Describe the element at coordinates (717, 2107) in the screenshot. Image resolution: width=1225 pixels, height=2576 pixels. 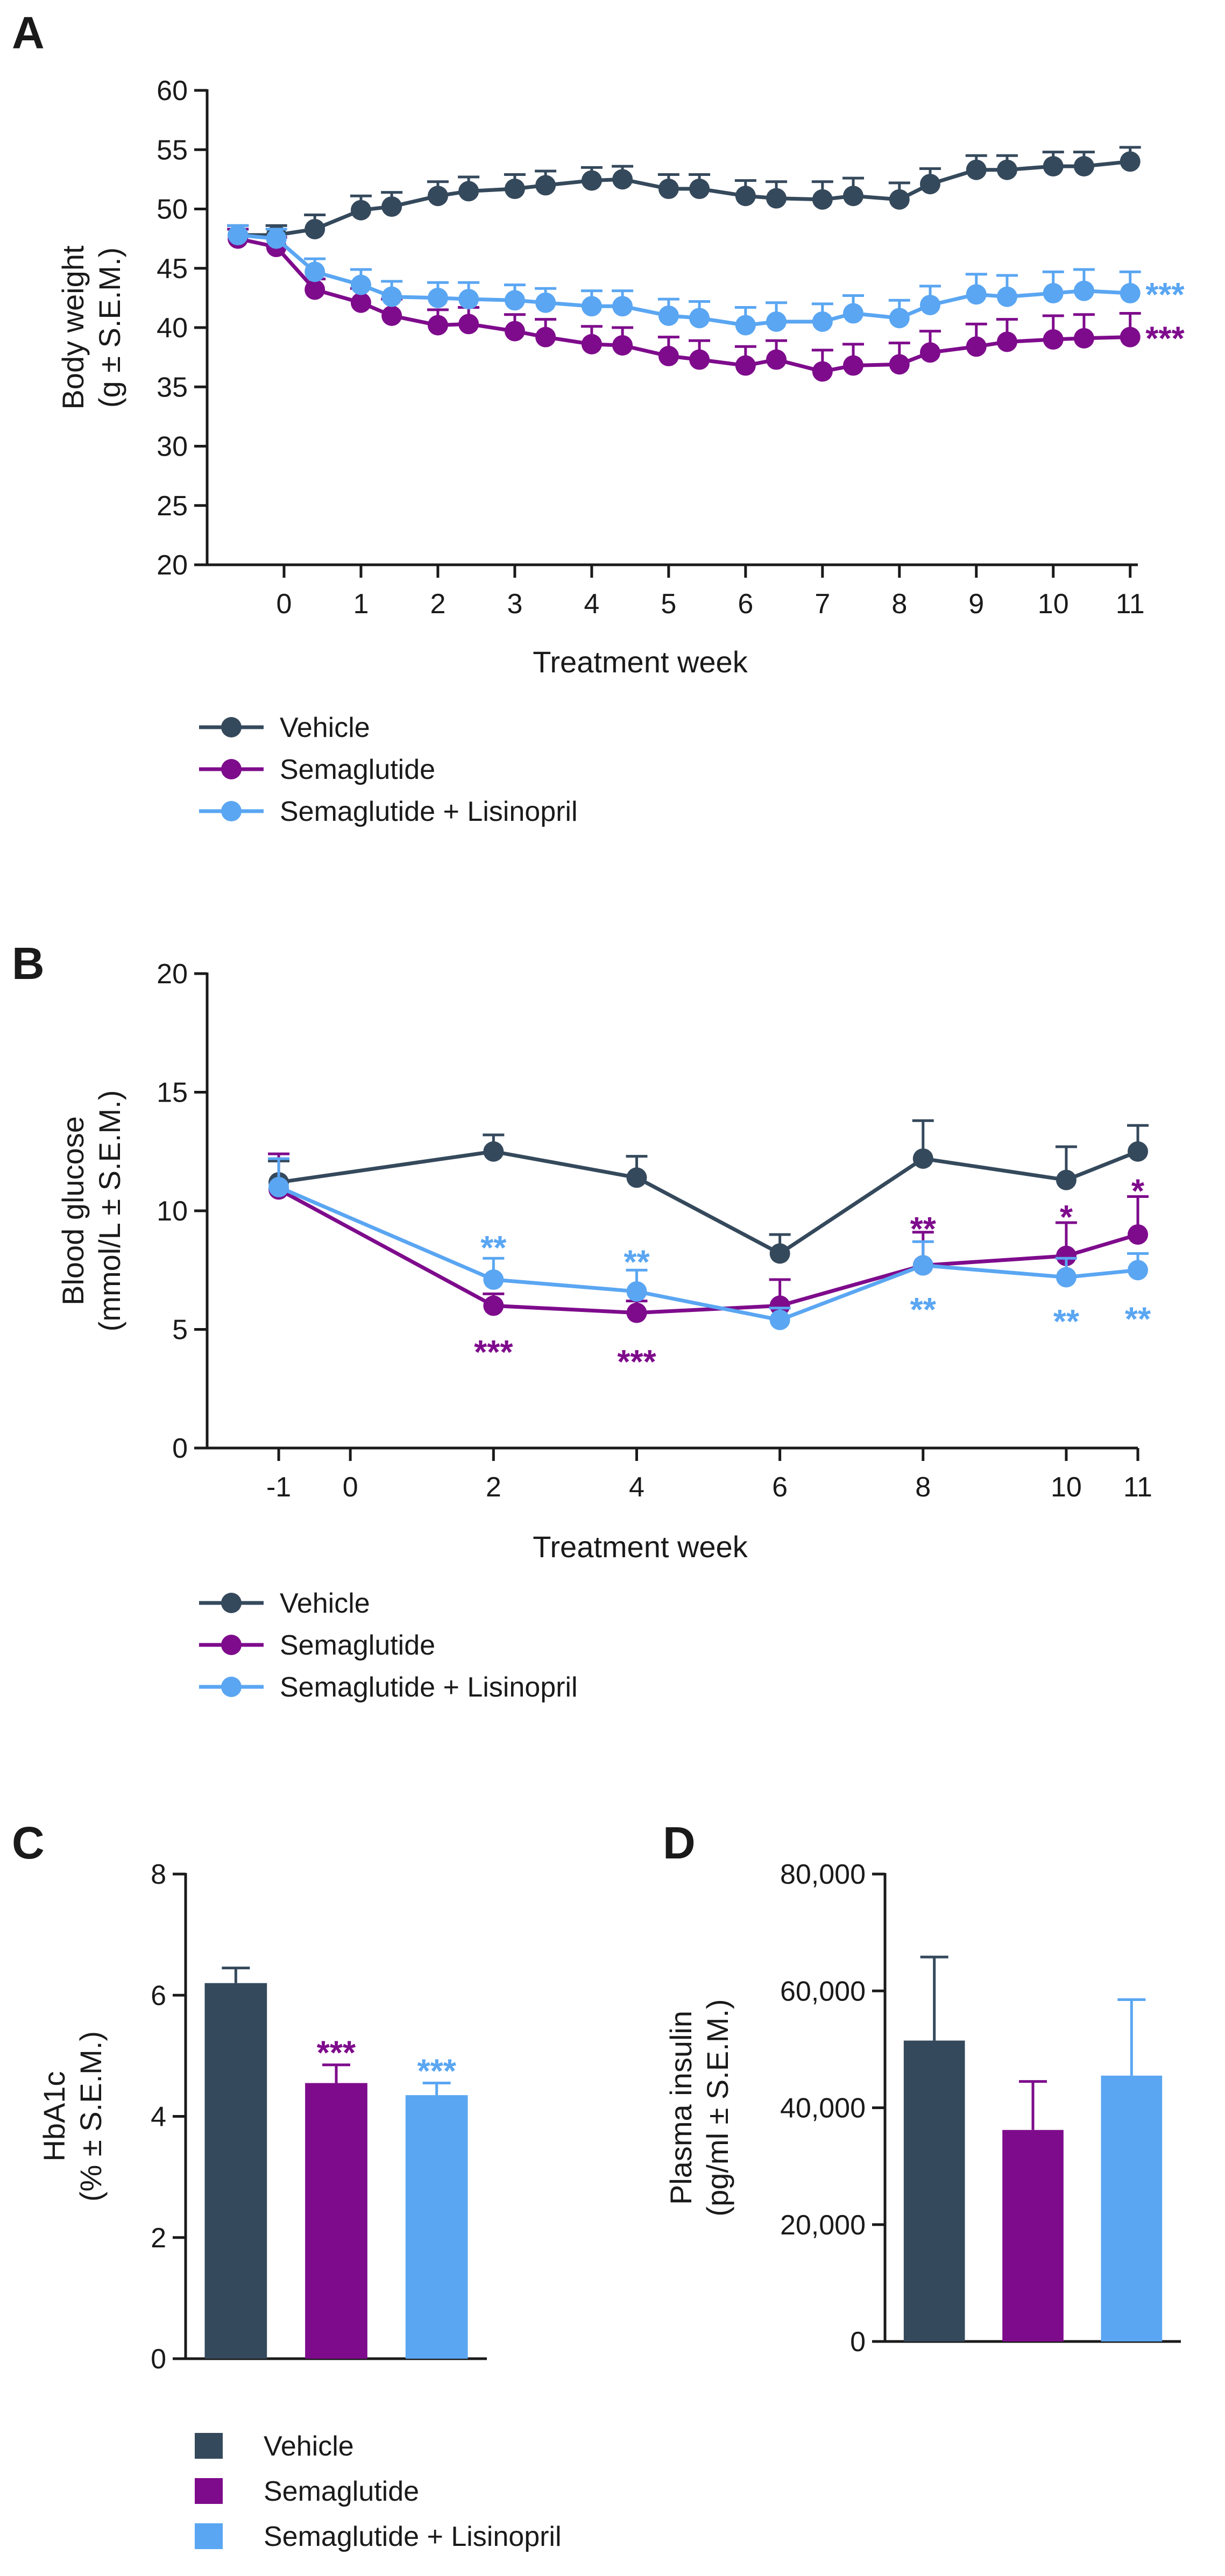
I see `y-axis-title: (pg/ml ± S.E.M.)` at that location.